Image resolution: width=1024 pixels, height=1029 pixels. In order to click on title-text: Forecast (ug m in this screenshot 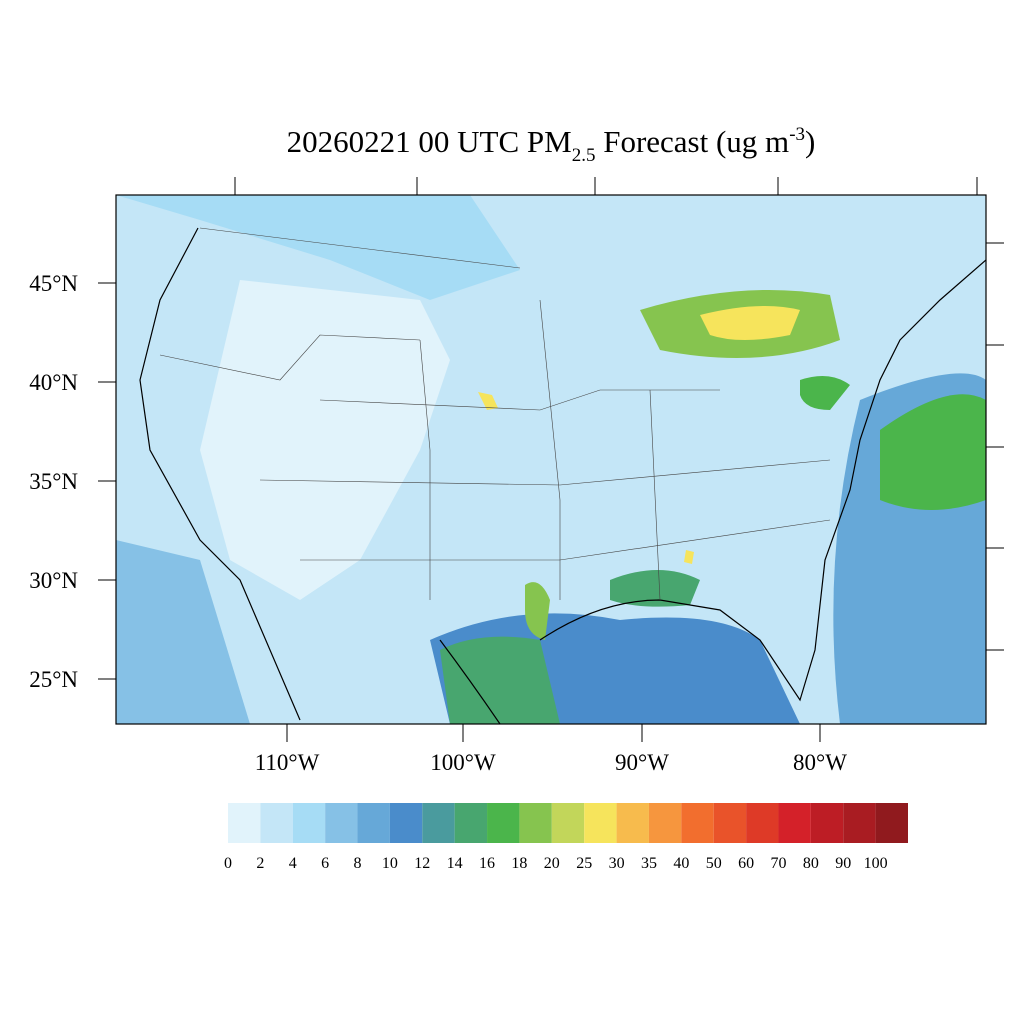, I will do `click(692, 141)`.